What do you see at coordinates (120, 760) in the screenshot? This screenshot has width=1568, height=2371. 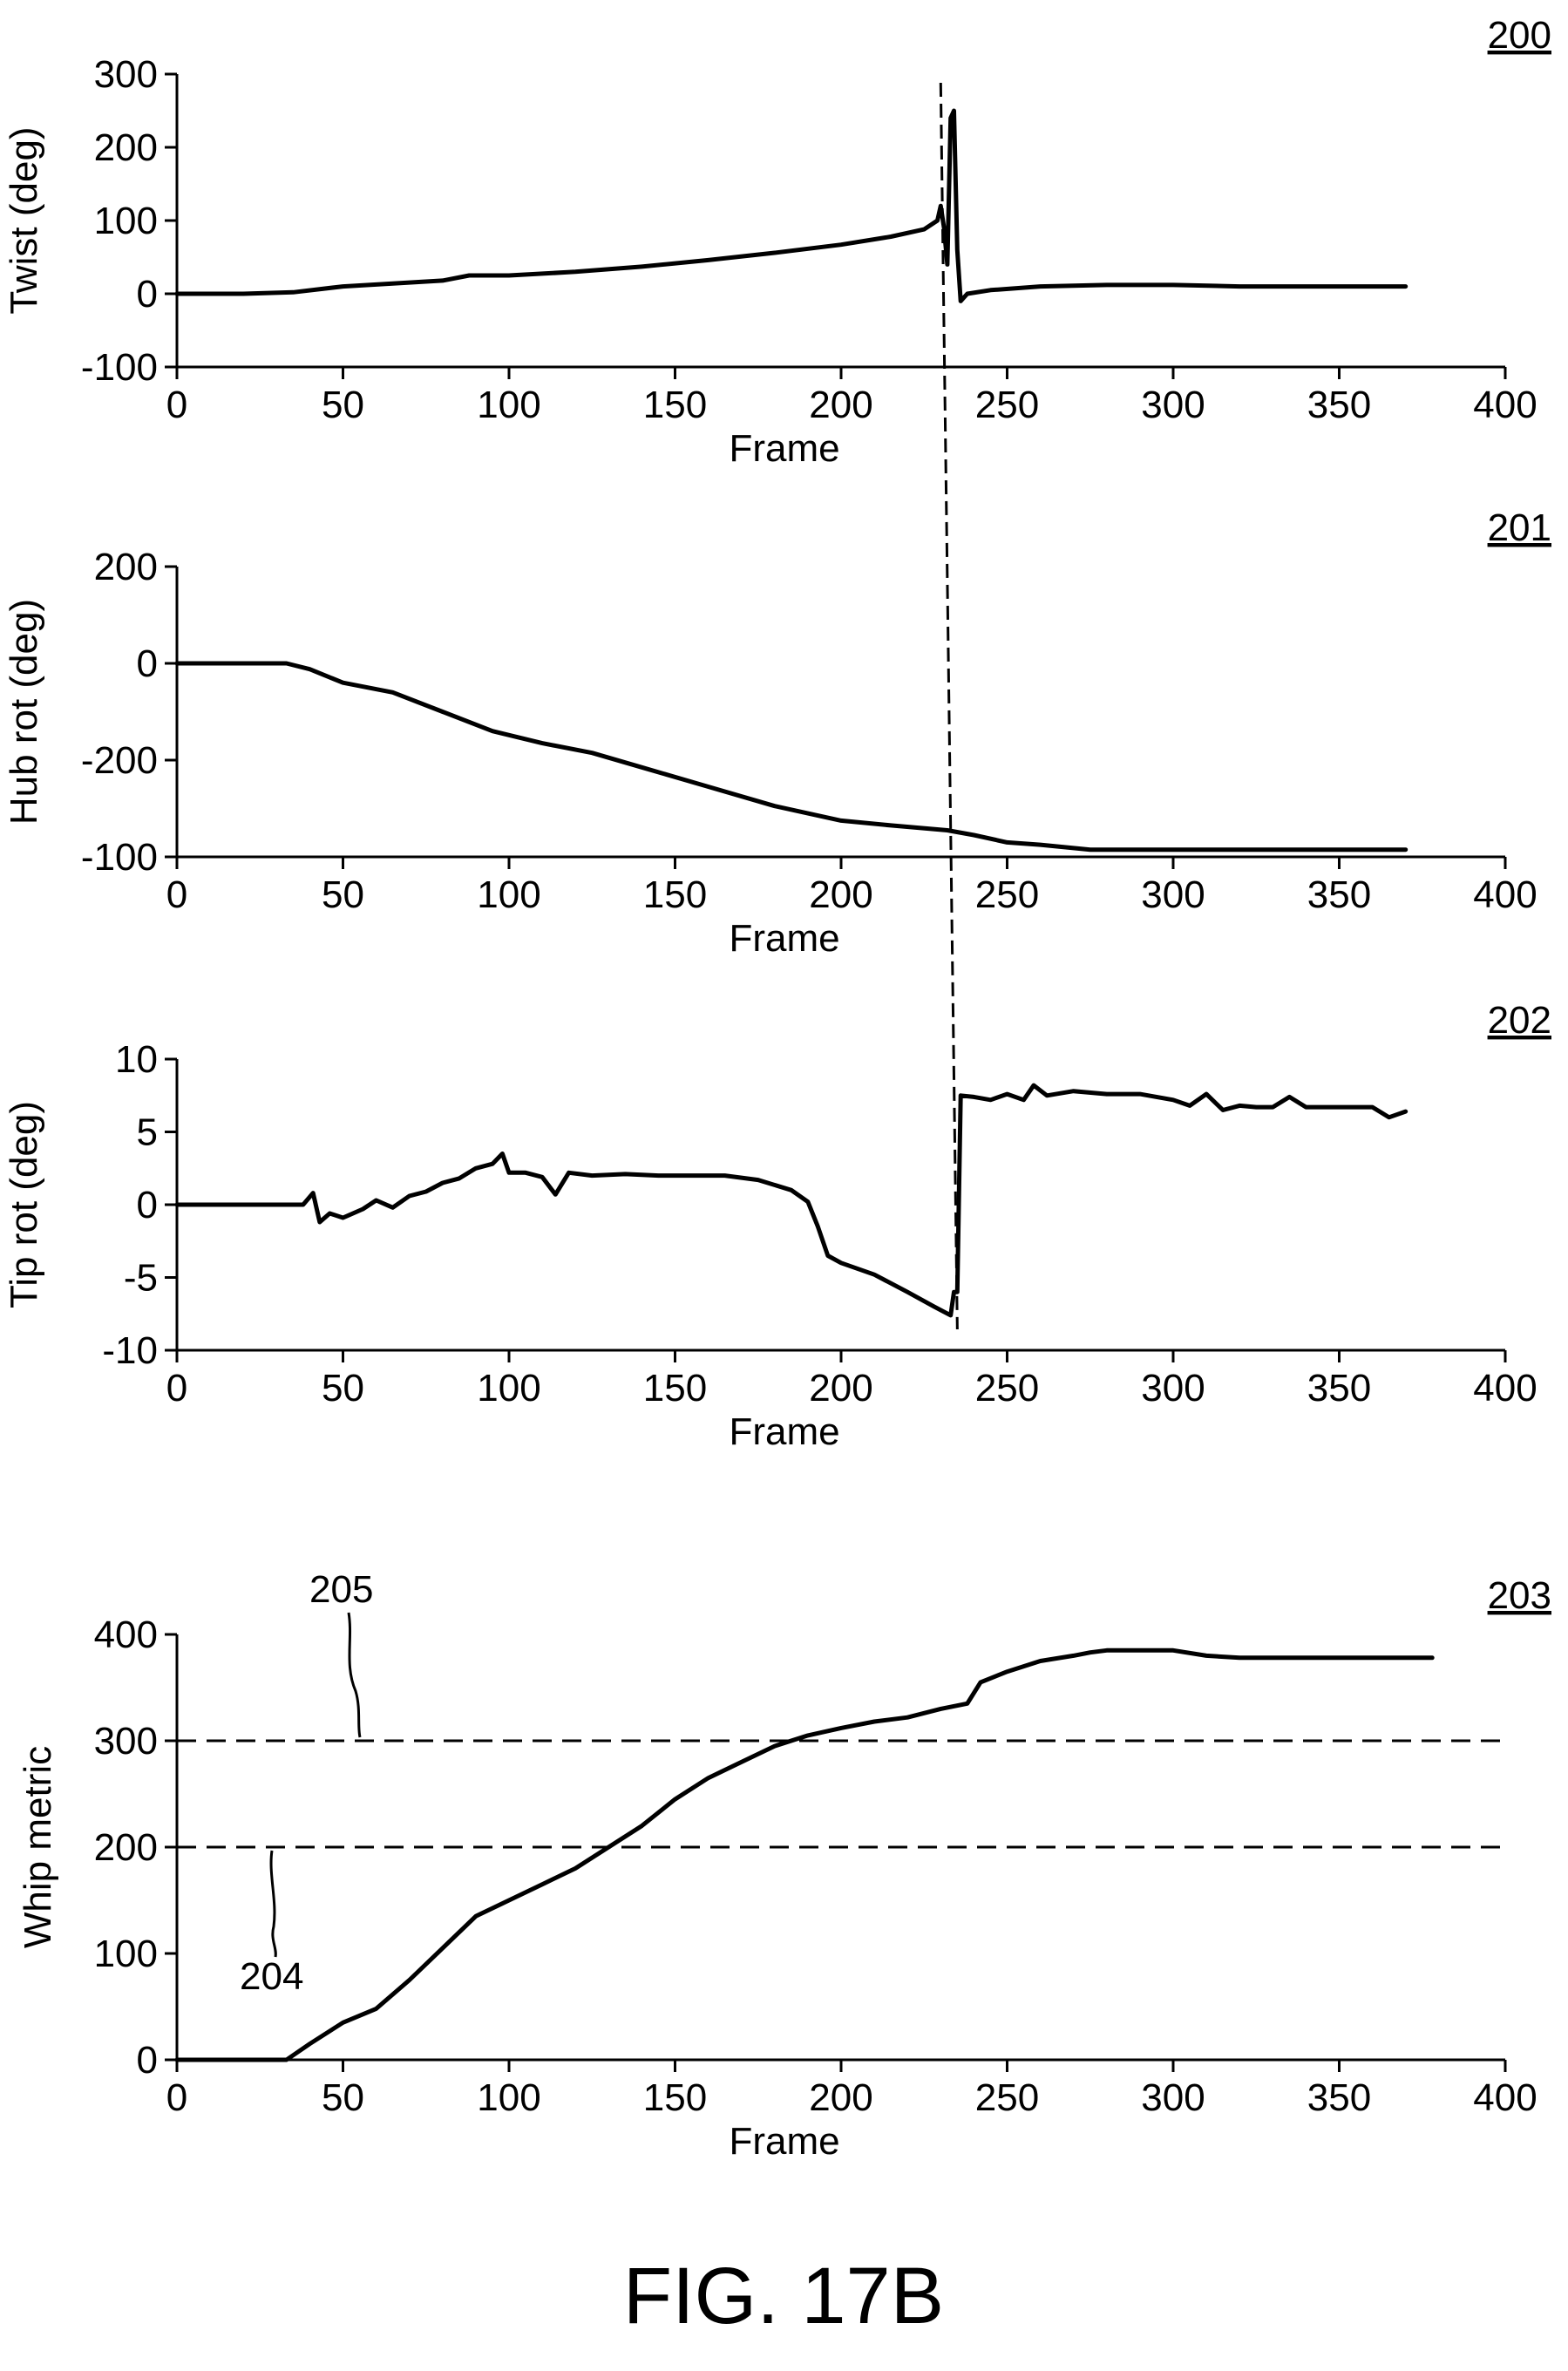 I see `y-tick-label: -200` at bounding box center [120, 760].